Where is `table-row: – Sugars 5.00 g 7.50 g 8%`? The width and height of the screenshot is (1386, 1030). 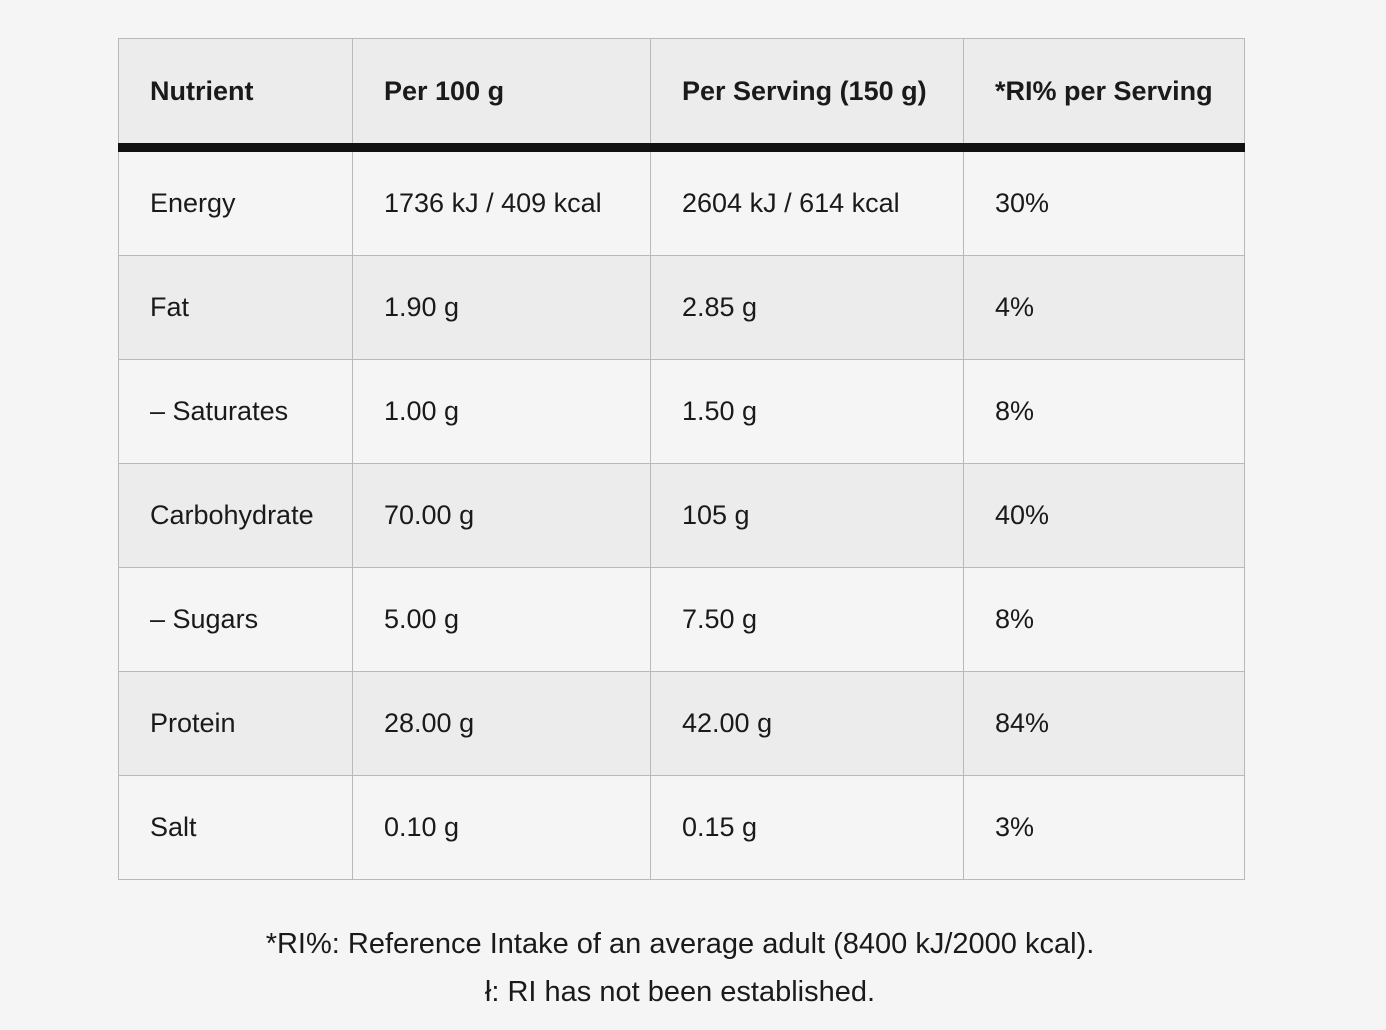 table-row: – Sugars 5.00 g 7.50 g 8% is located at coordinates (681, 619).